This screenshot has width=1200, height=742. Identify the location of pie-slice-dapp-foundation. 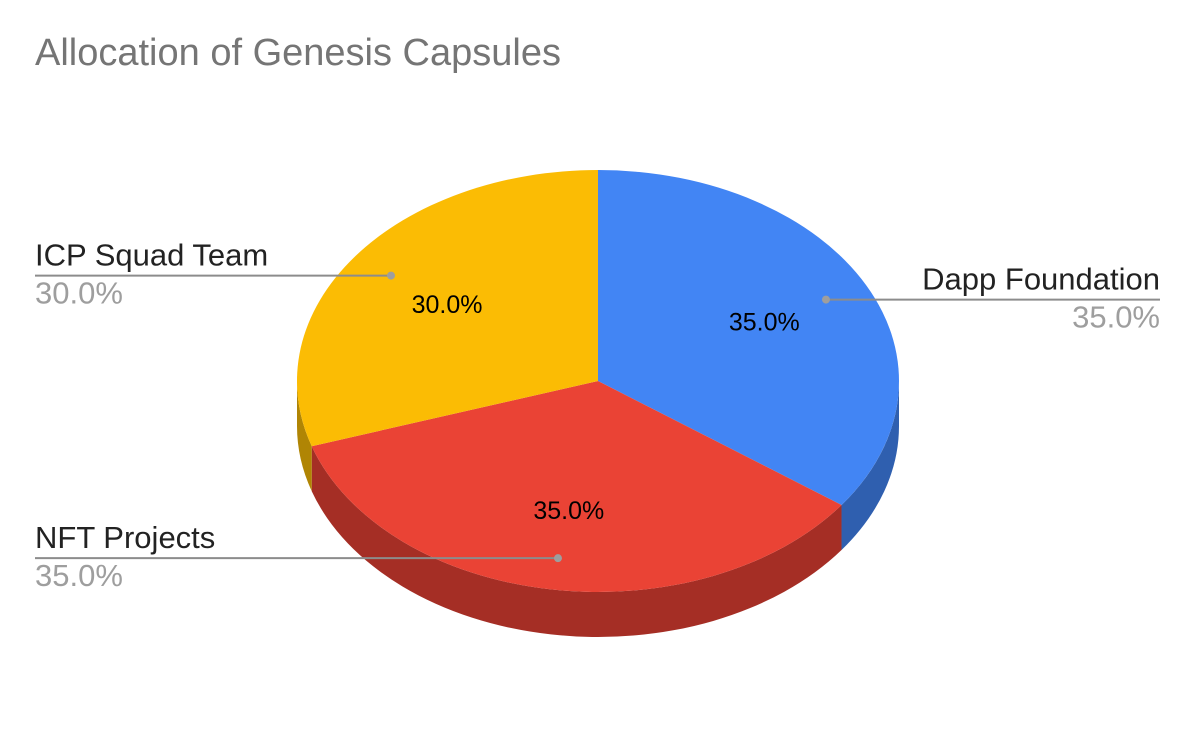
(748, 338).